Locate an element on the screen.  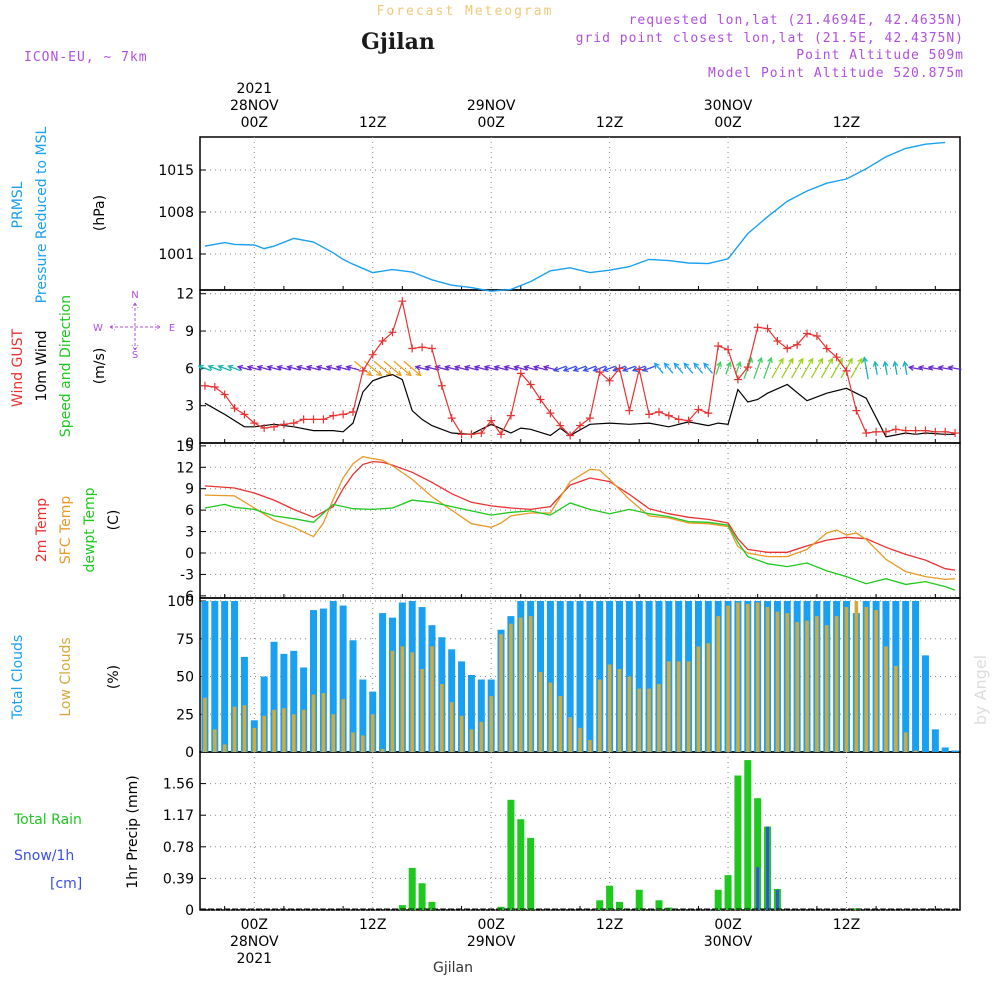
panel-frame is located at coordinates (580, 831).